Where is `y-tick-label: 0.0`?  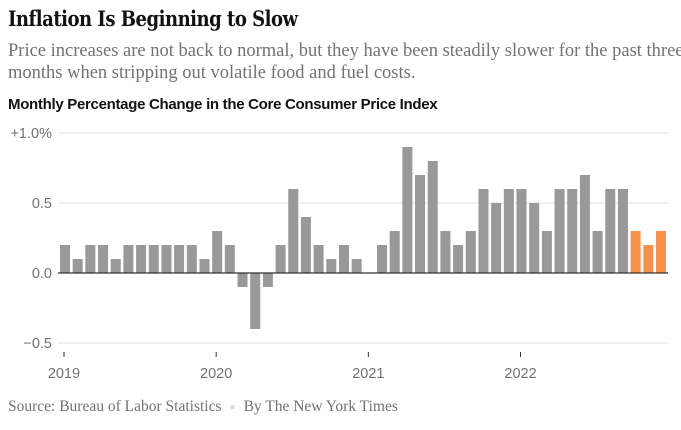
y-tick-label: 0.0 is located at coordinates (42, 274).